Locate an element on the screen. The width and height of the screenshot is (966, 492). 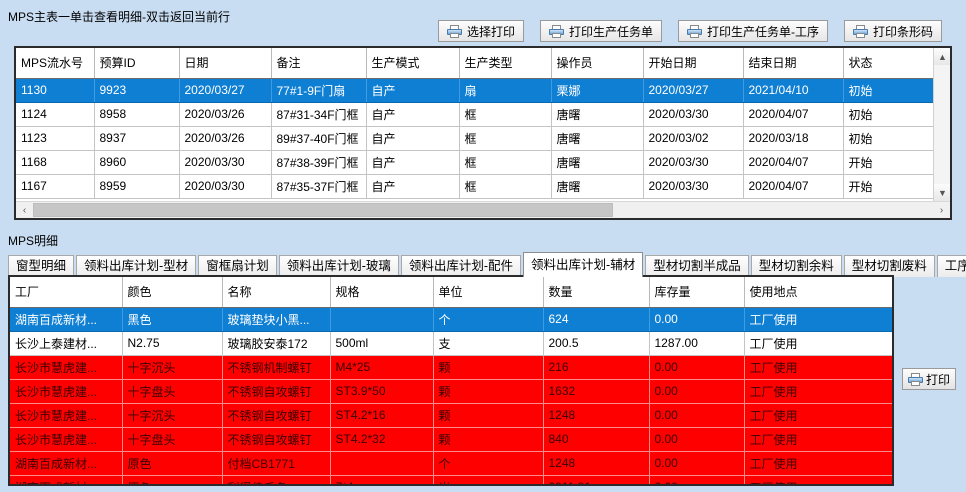
column-header: 结束日期 is located at coordinates (793, 63).